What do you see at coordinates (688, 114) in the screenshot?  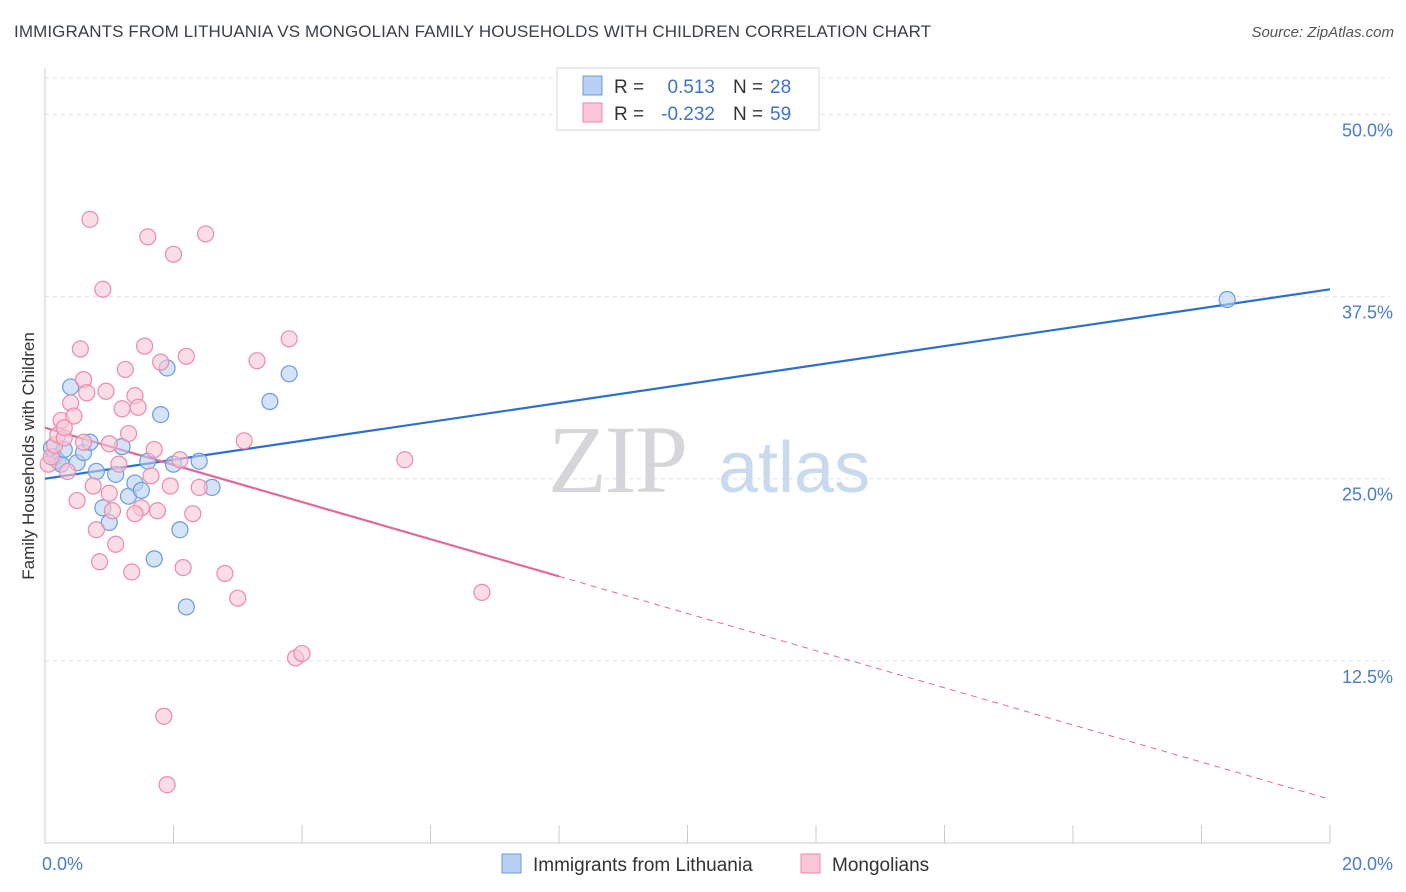 I see `legend-r-value-mongolians: -0.232` at bounding box center [688, 114].